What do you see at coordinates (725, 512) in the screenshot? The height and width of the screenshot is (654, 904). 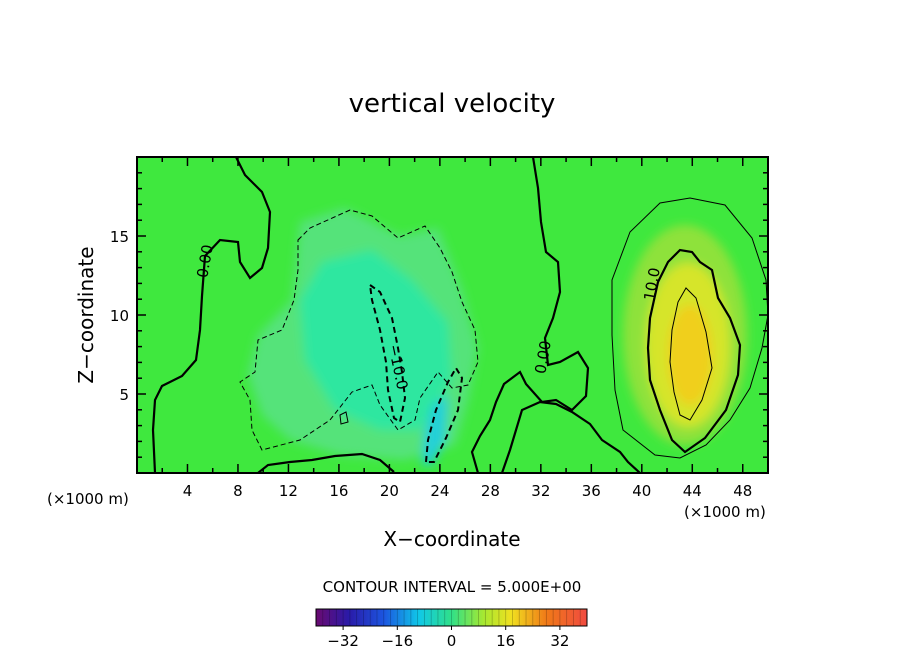 I see `x-unit-right: (×1000 m)` at bounding box center [725, 512].